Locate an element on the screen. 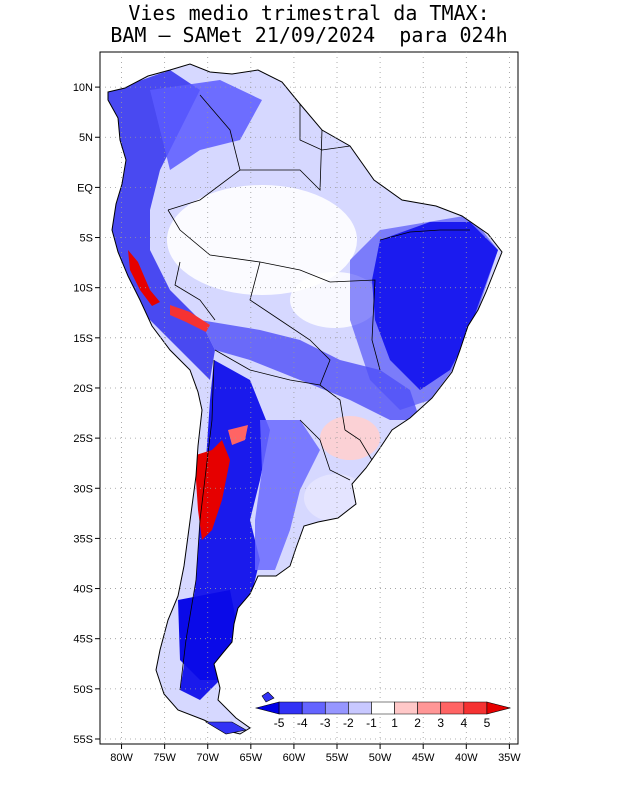 The image size is (618, 800). neutral-zone-amazon is located at coordinates (262, 240).